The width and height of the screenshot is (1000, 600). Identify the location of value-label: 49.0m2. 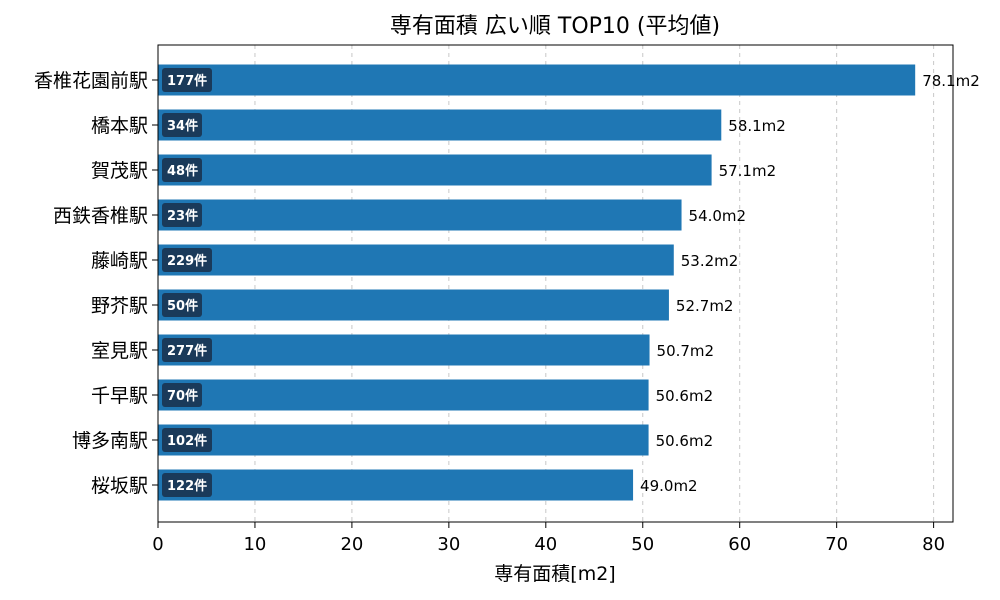
(669, 486).